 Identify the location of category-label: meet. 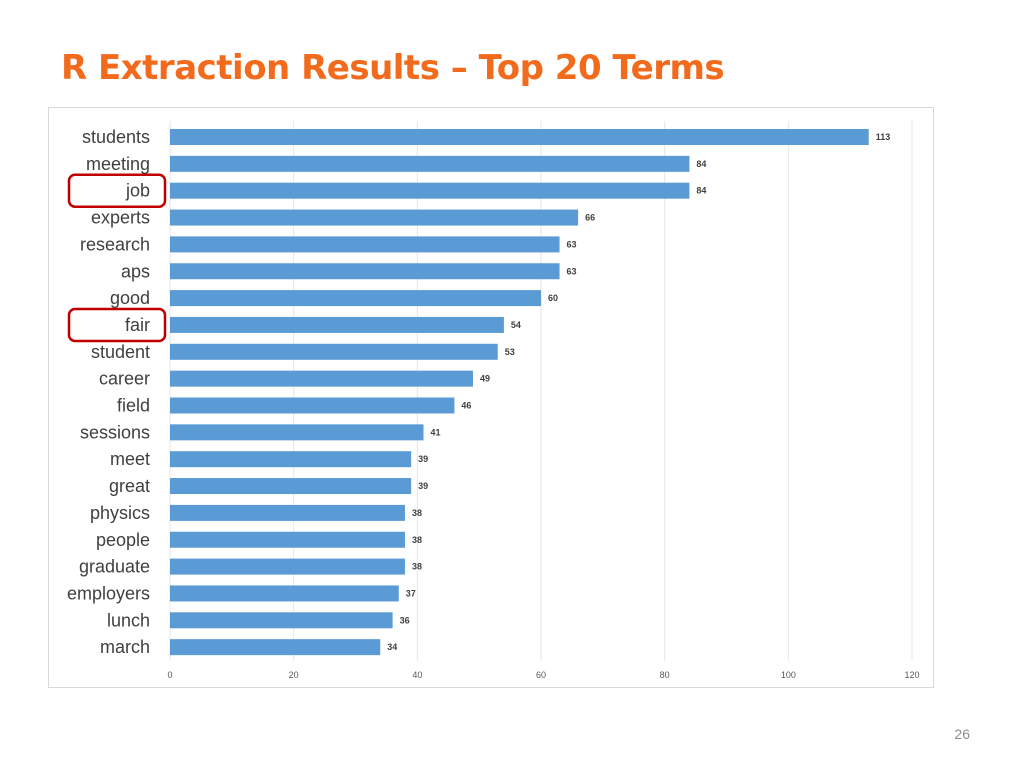
(130, 459).